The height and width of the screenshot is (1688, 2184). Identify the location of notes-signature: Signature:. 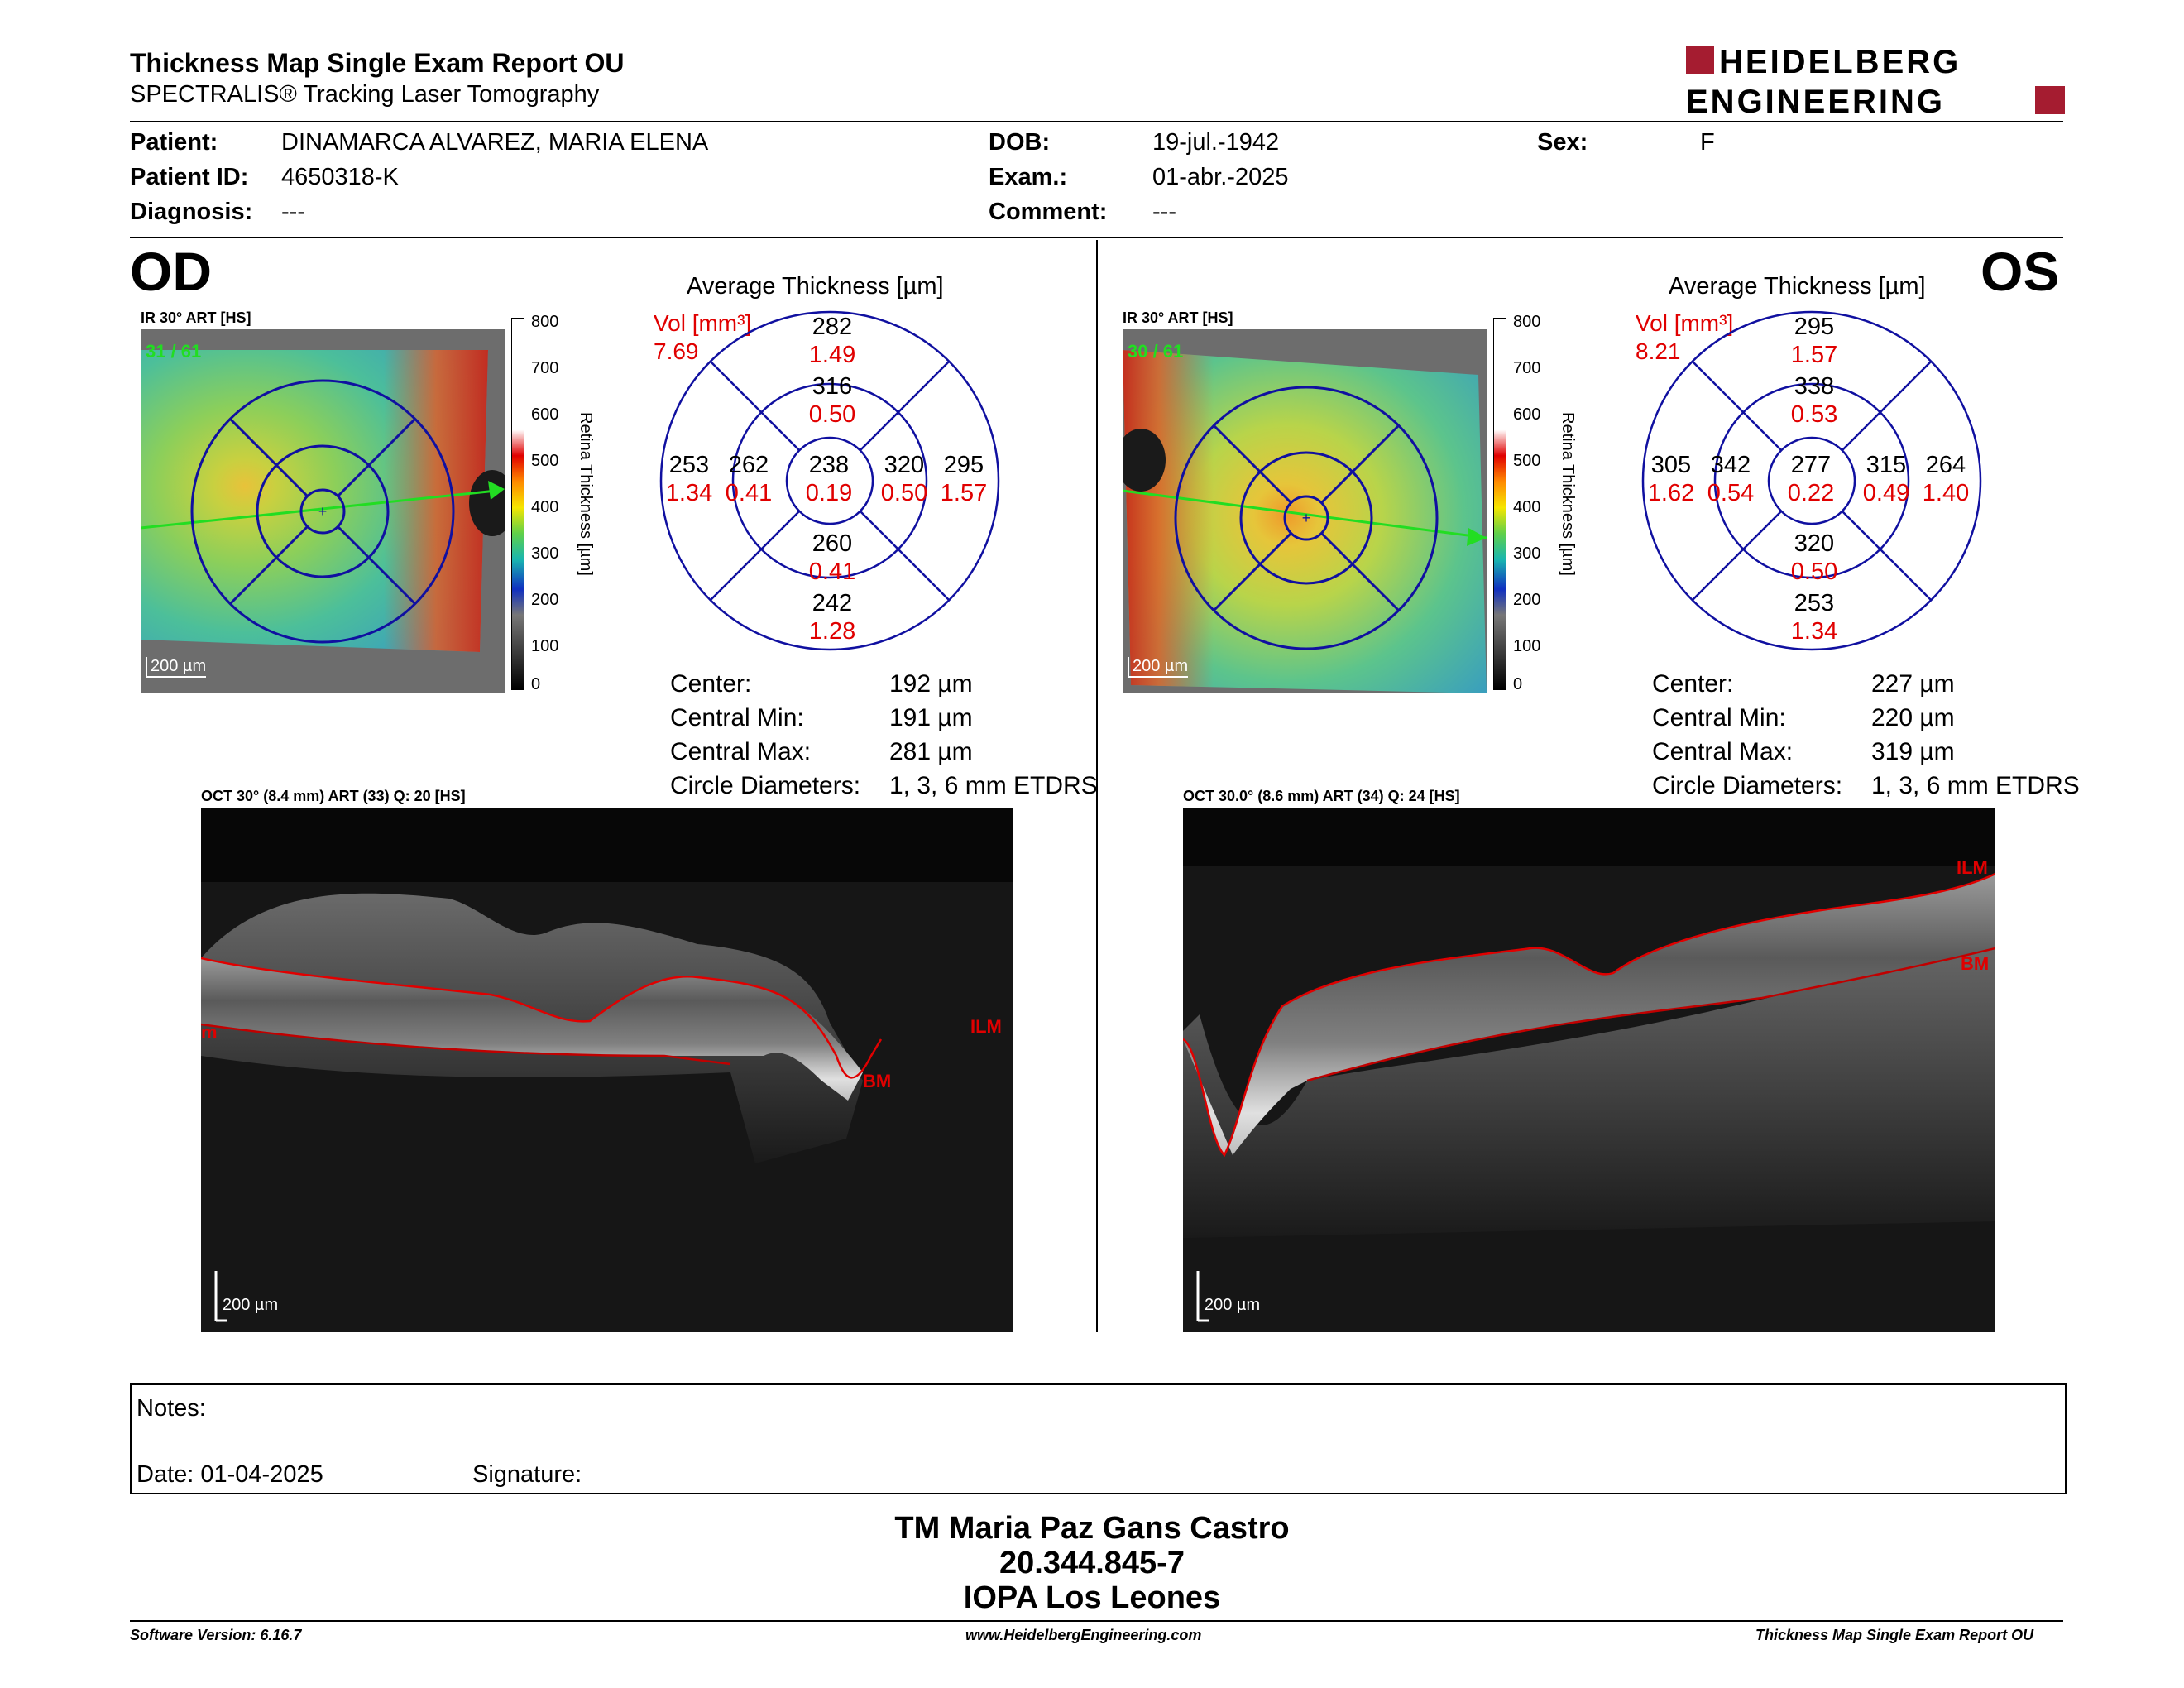
(527, 1474).